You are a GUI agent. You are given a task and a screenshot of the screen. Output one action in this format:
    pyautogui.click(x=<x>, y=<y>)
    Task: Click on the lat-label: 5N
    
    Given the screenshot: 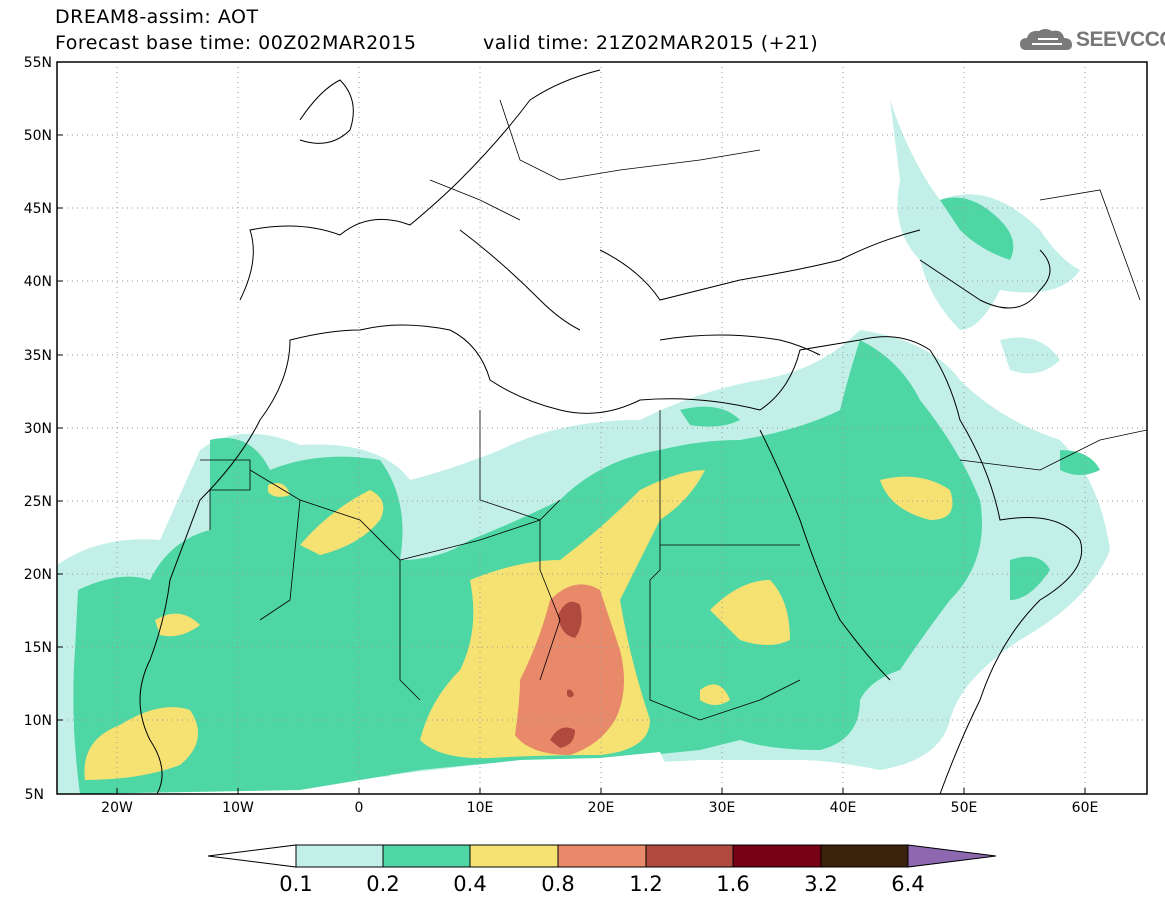 What is the action you would take?
    pyautogui.click(x=34, y=795)
    